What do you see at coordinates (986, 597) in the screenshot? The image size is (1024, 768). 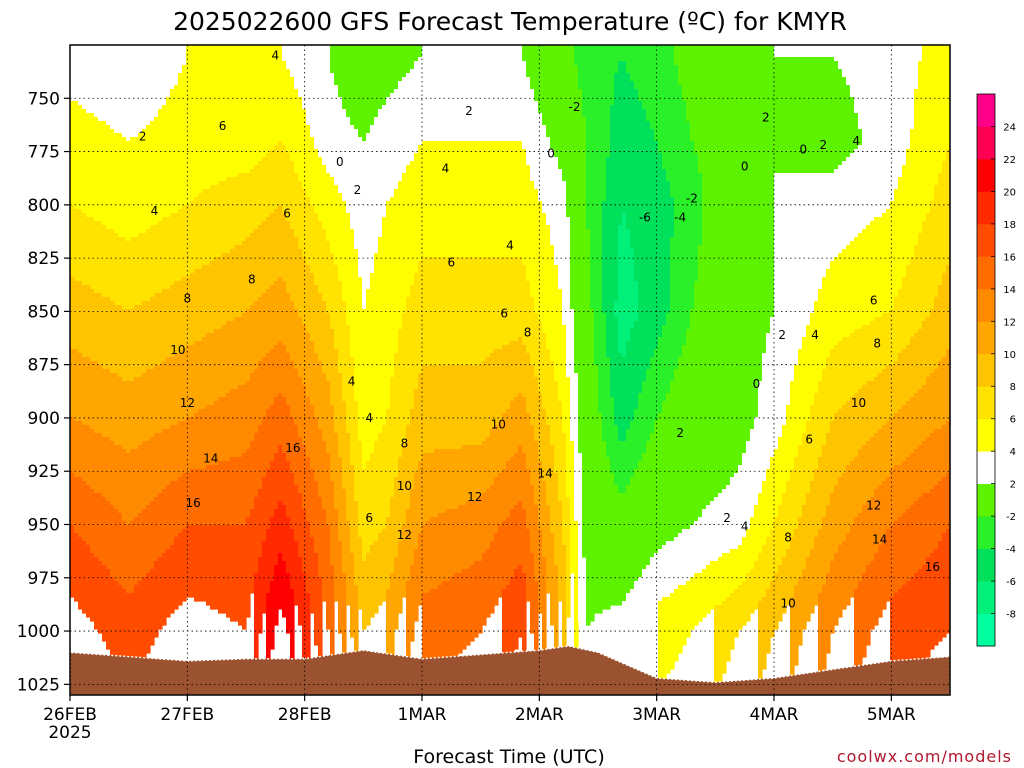 I see `colorbar-swatch` at bounding box center [986, 597].